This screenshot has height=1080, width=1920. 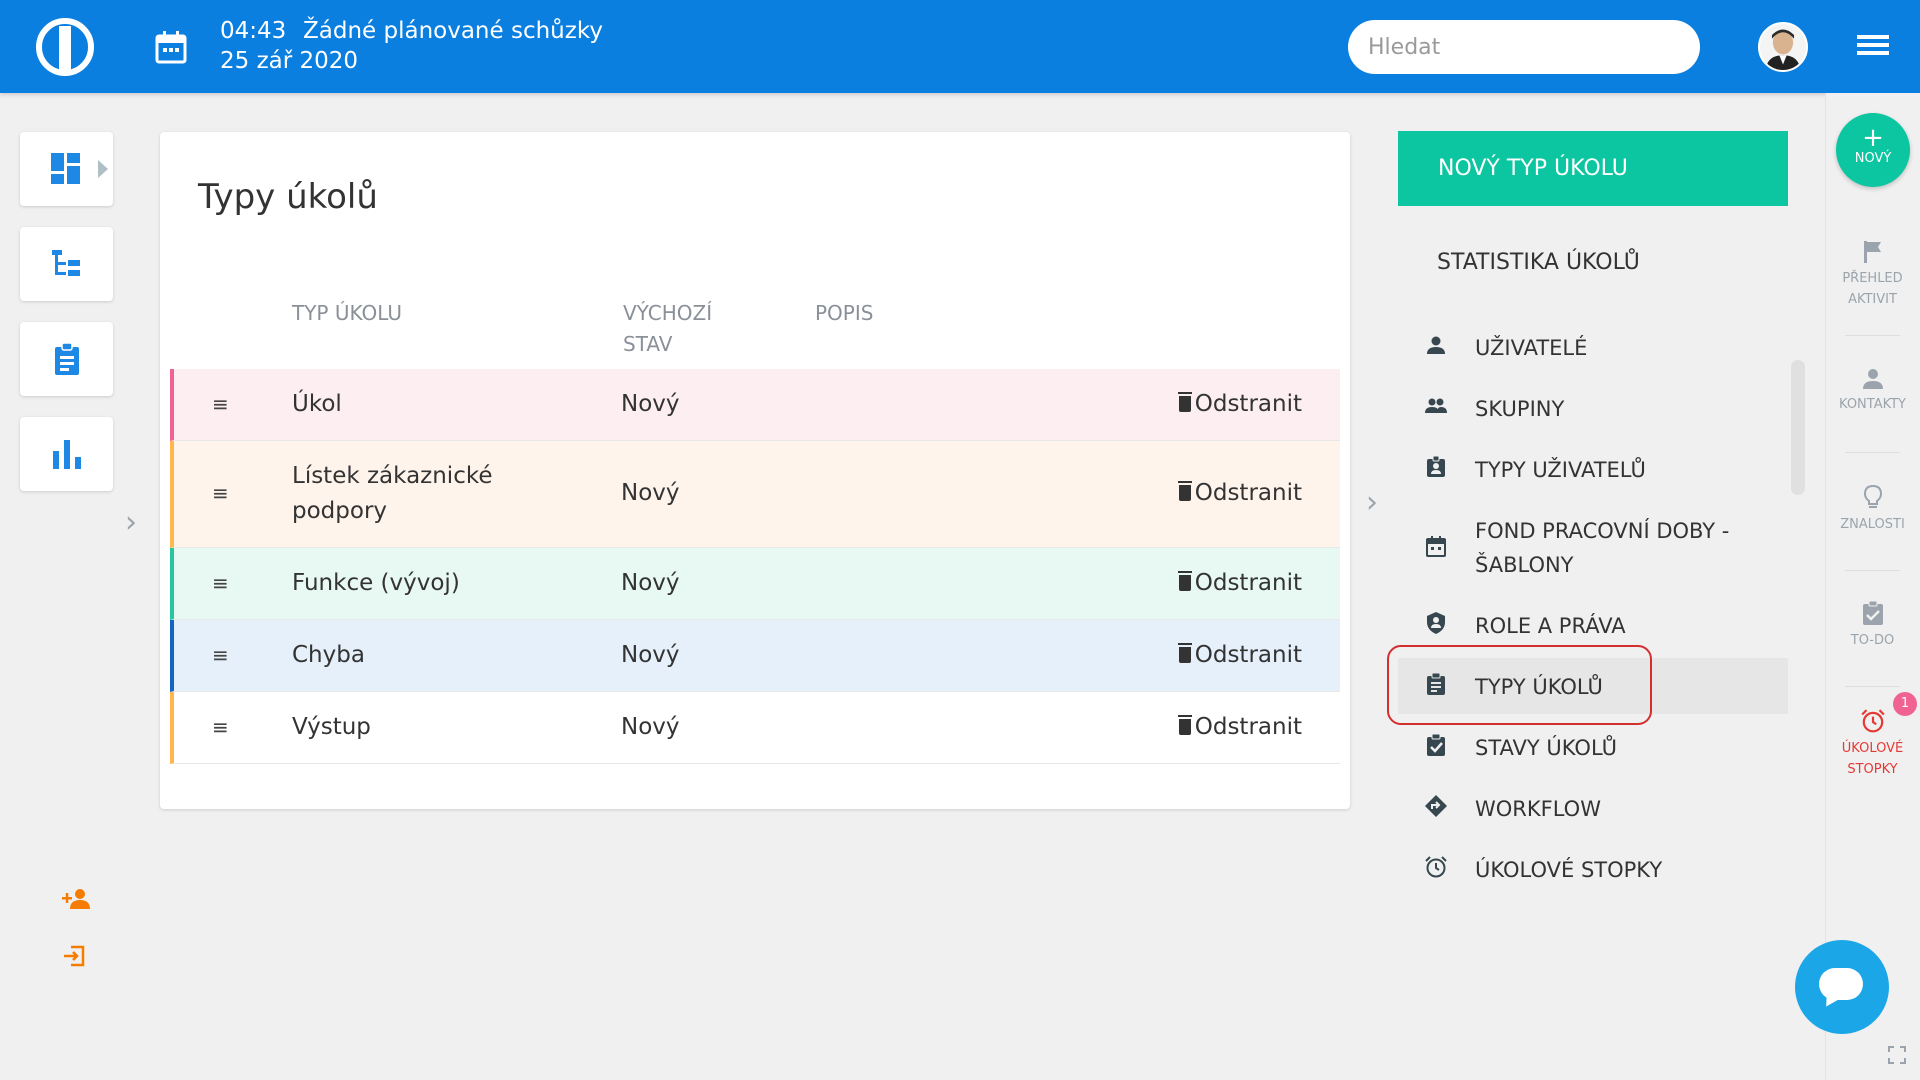 I want to click on task-type-name: Úkol, so click(x=317, y=404).